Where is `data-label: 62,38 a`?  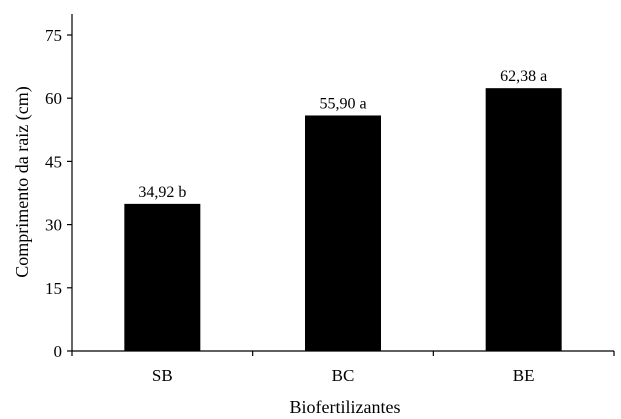
data-label: 62,38 a is located at coordinates (523, 76).